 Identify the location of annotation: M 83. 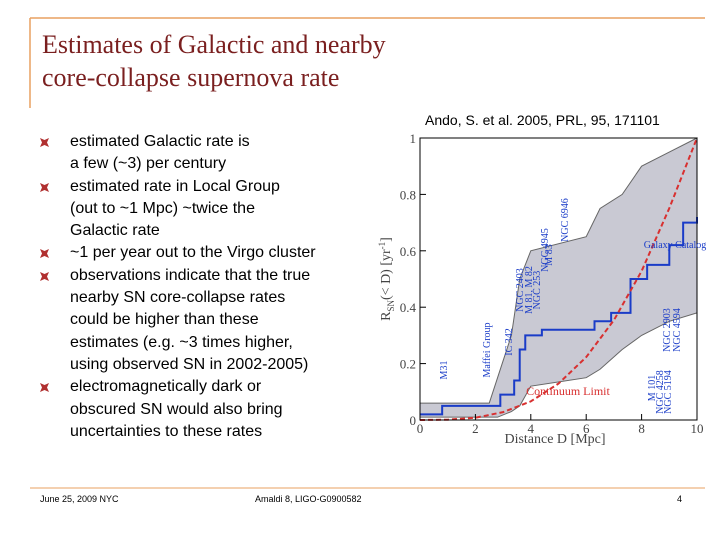
(549, 254).